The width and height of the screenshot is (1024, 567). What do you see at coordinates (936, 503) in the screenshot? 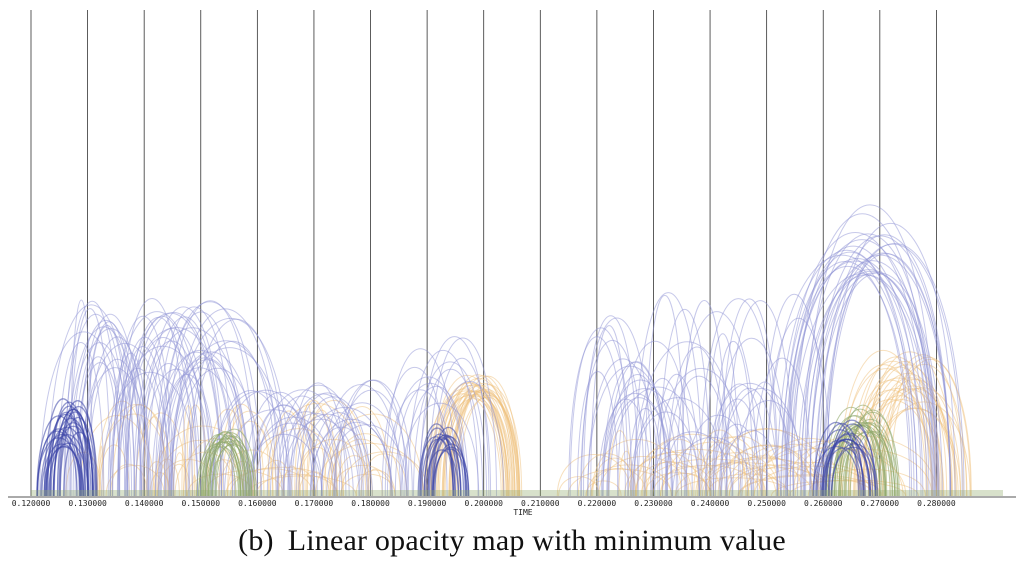
I see `tick-label: 0.280000` at bounding box center [936, 503].